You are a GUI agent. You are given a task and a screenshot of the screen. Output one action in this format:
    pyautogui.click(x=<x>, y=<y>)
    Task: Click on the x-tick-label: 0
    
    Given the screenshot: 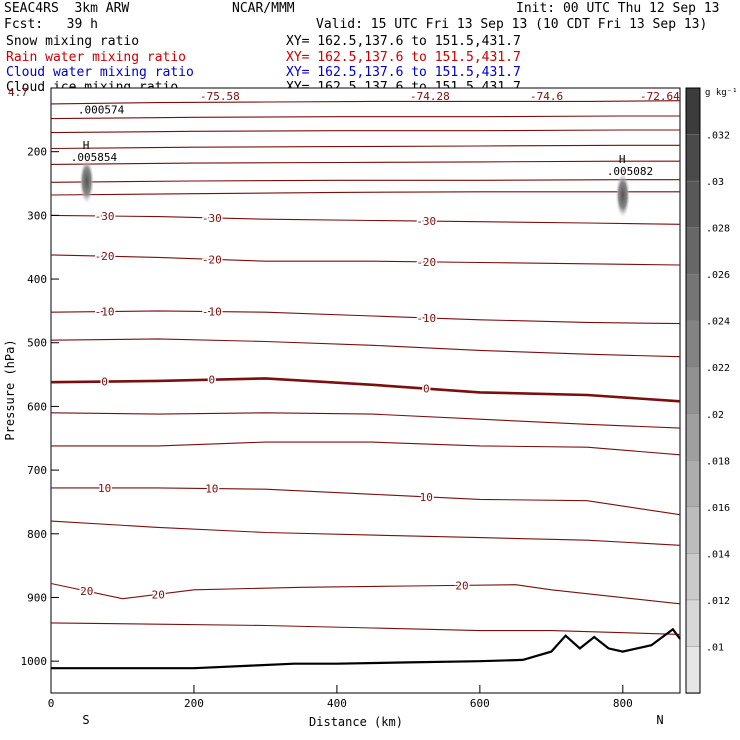 What is the action you would take?
    pyautogui.click(x=51, y=703)
    